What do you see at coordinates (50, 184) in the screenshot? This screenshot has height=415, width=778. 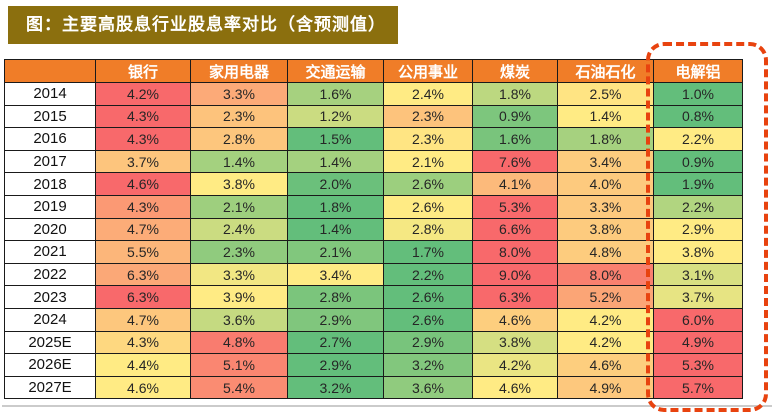 I see `row-label: 2018` at bounding box center [50, 184].